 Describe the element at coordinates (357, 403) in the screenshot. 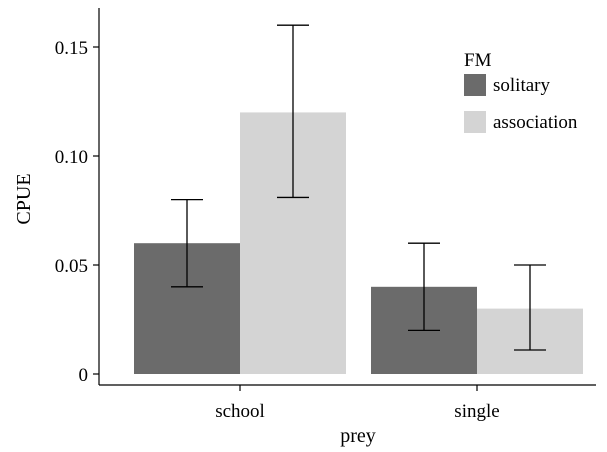

I see `x-ticks-layer: school single` at that location.